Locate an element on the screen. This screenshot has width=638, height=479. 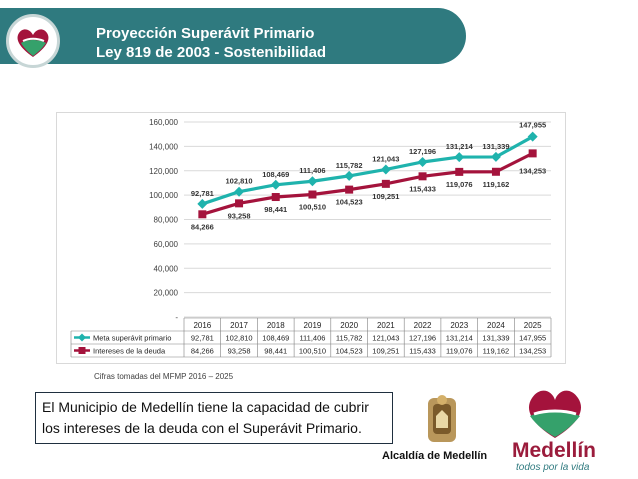
table-cell-value: 115,782 is located at coordinates (349, 338).